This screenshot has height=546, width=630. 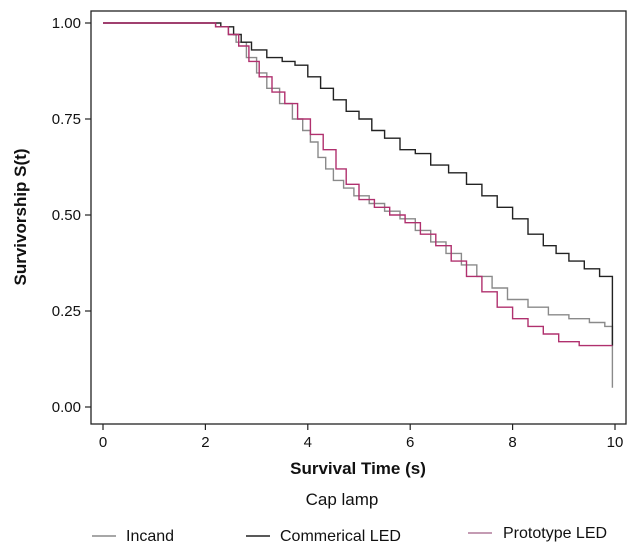 I want to click on y-tick-label: 0.50, so click(x=66, y=215).